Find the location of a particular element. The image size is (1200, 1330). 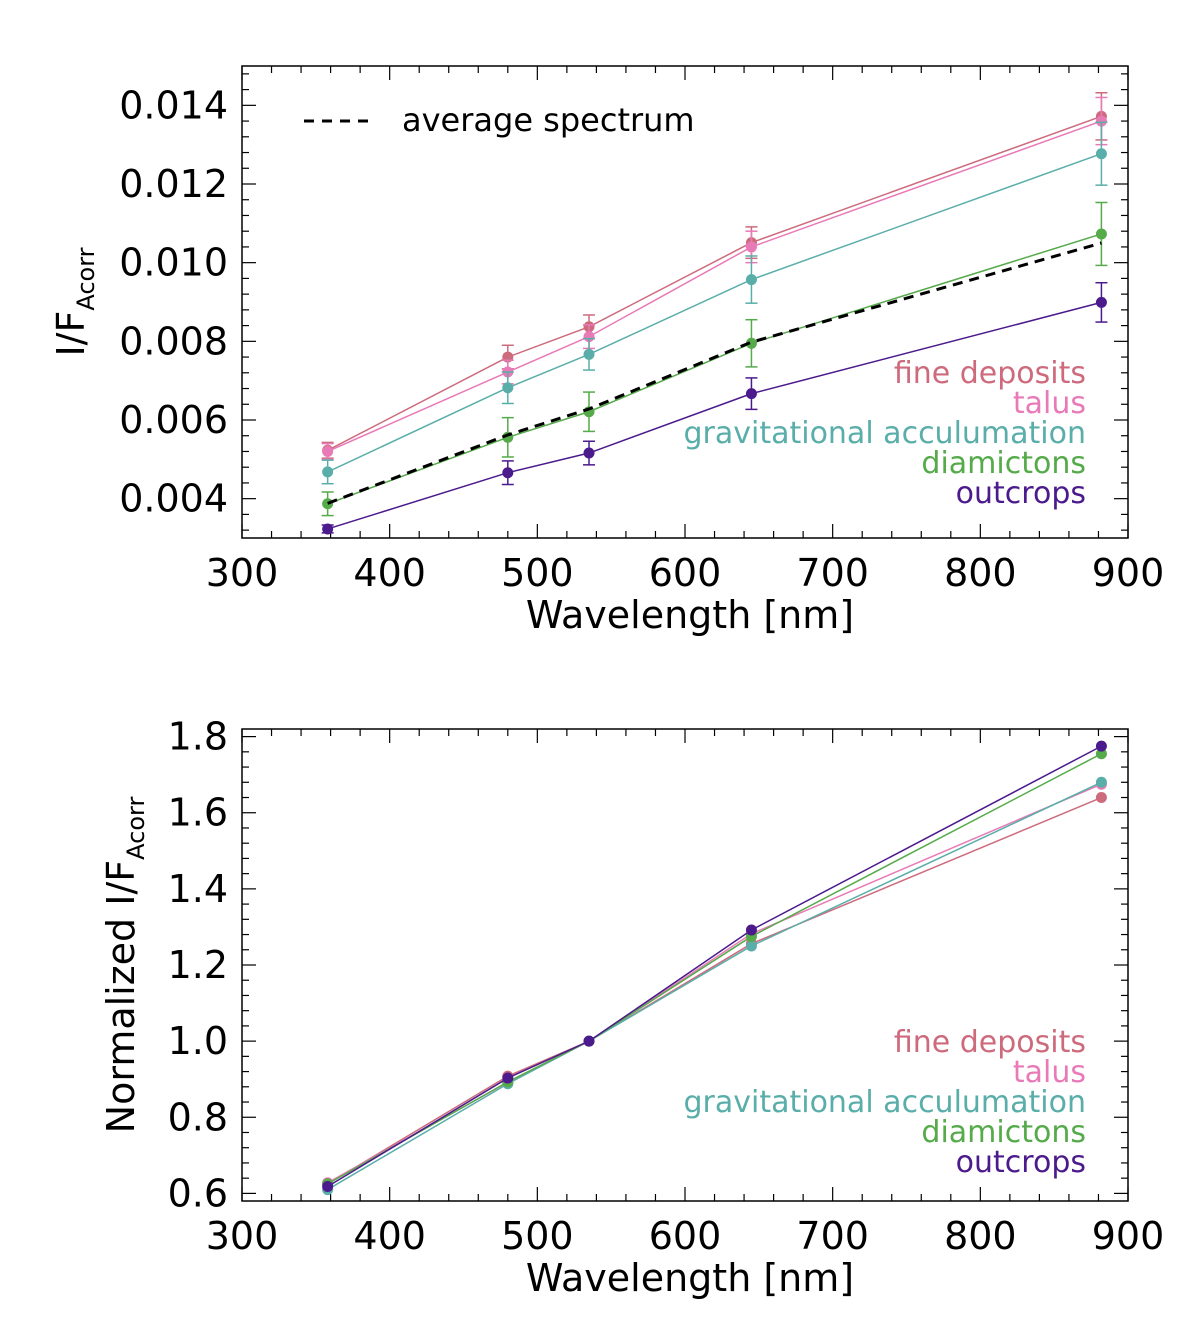

y-axis-label-main: Normalized I/F is located at coordinates (121, 996).